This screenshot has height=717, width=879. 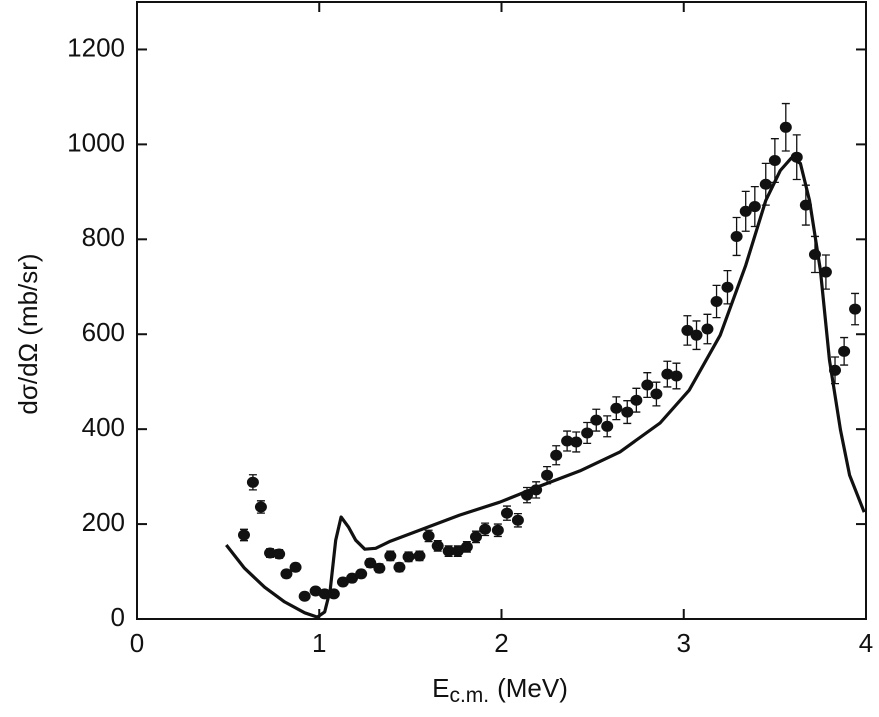 What do you see at coordinates (866, 643) in the screenshot?
I see `x-tick-label: 4` at bounding box center [866, 643].